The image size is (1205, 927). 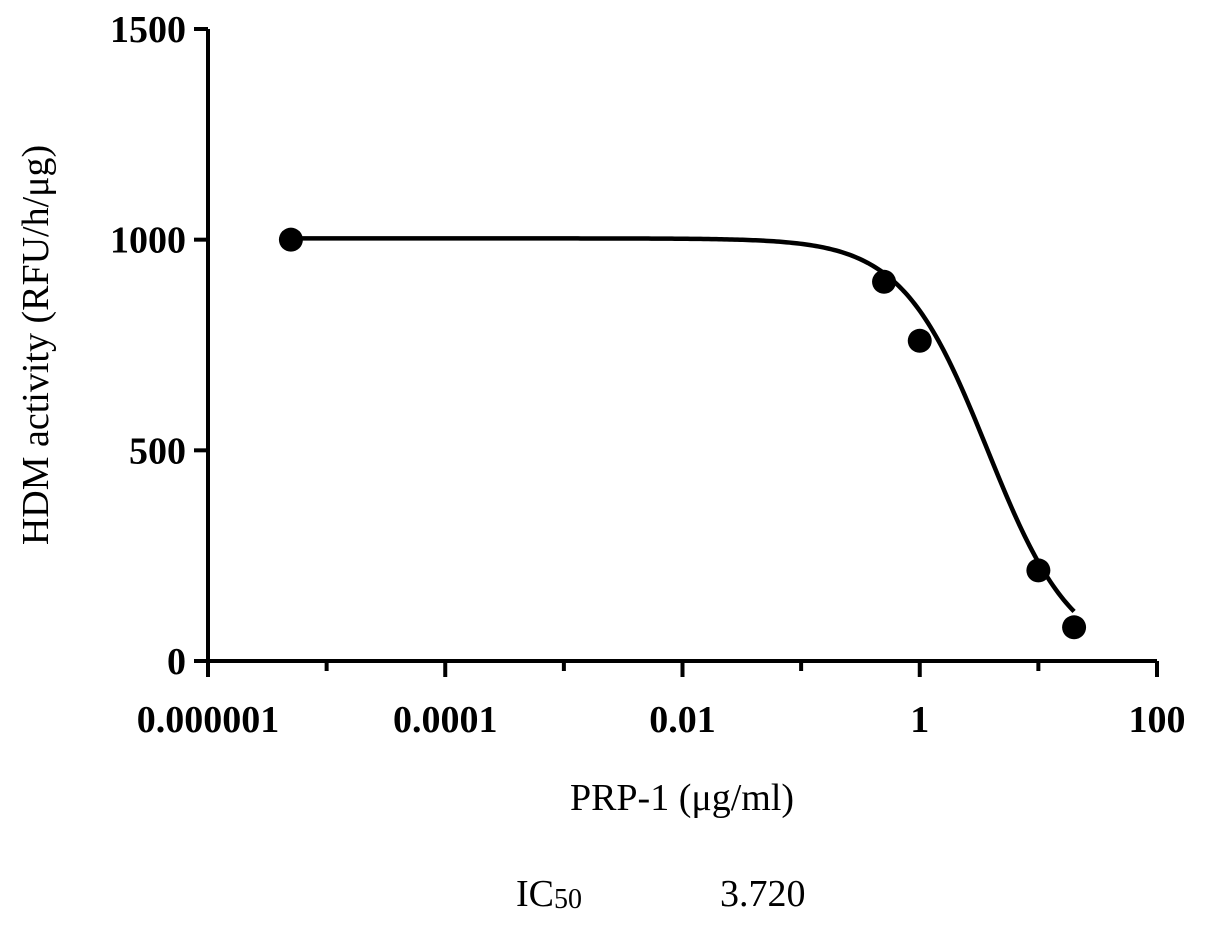 I want to click on ic50-annotation: IC50 3.720, so click(x=661, y=894).